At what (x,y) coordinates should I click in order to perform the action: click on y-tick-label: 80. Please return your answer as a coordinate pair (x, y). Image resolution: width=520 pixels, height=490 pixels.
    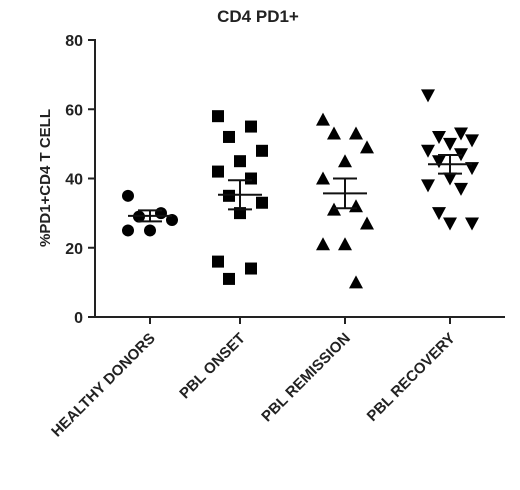
    Looking at the image, I should click on (74, 41).